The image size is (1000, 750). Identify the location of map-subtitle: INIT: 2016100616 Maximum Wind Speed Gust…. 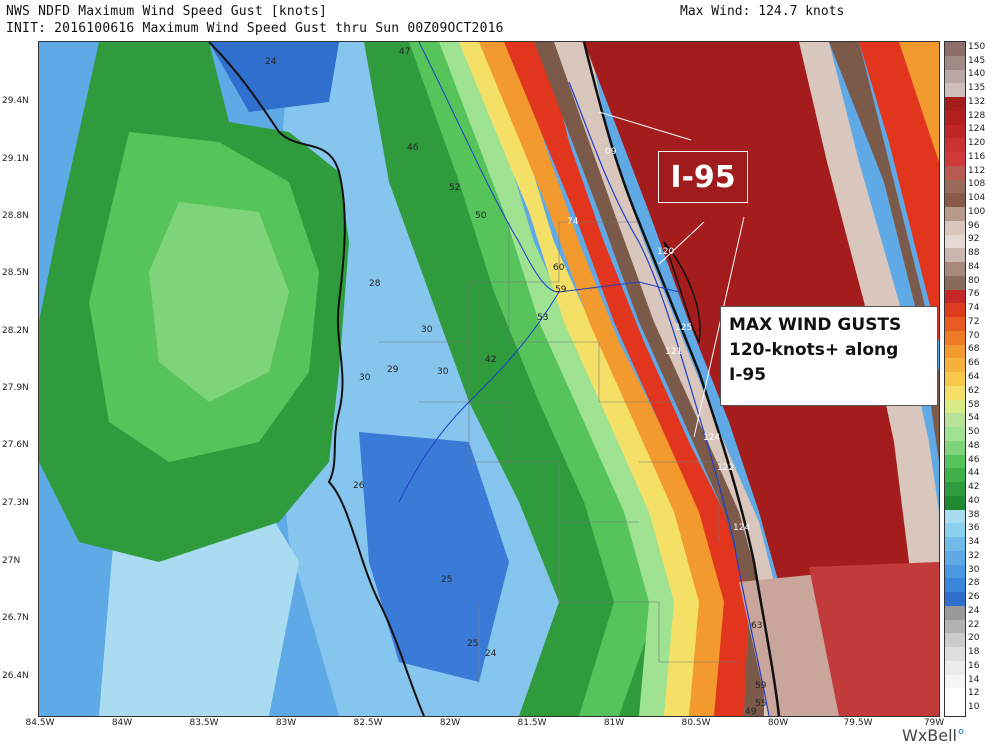
(255, 28).